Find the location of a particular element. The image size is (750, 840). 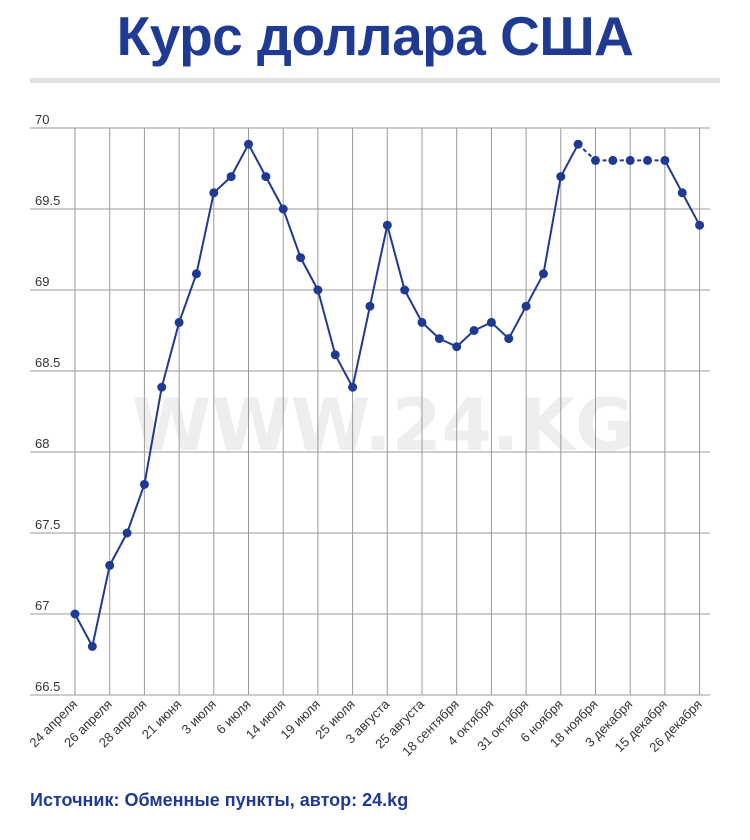

y-tick-label: 70 is located at coordinates (42, 119).